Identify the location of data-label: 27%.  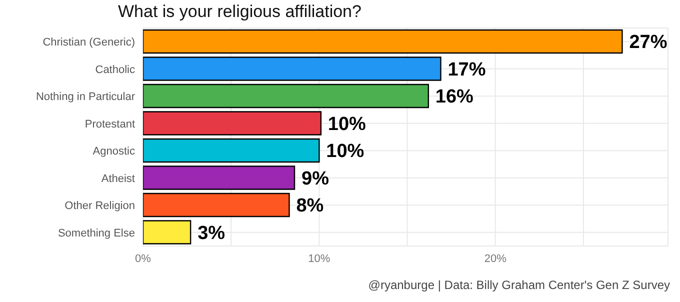
(648, 43).